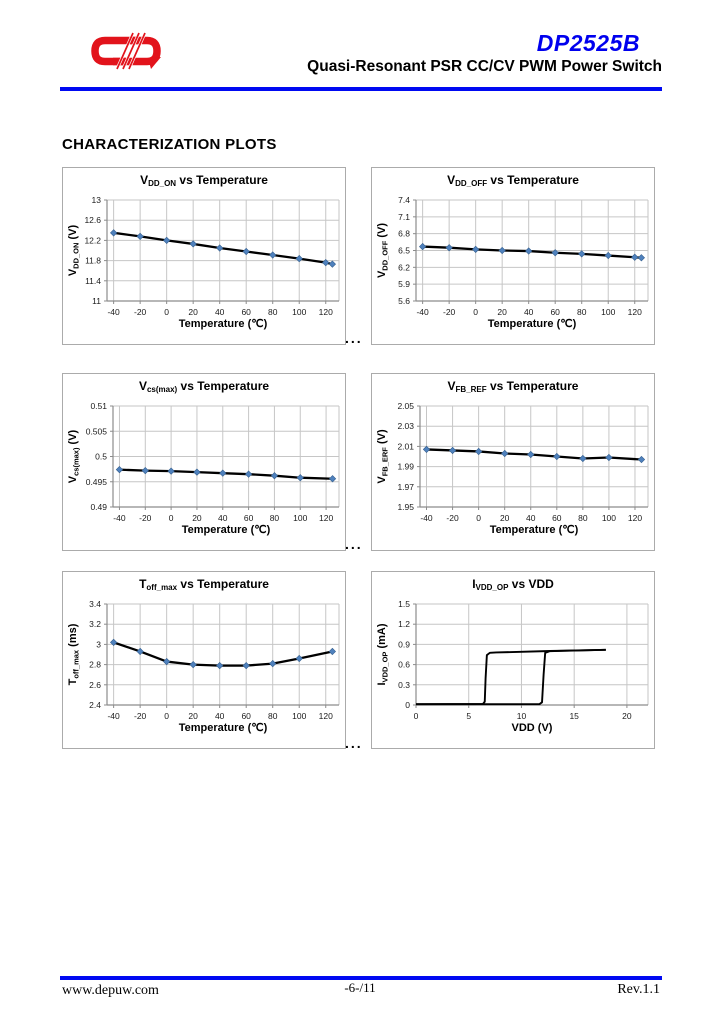  I want to click on x-axis-title: VDD (V), so click(532, 728).